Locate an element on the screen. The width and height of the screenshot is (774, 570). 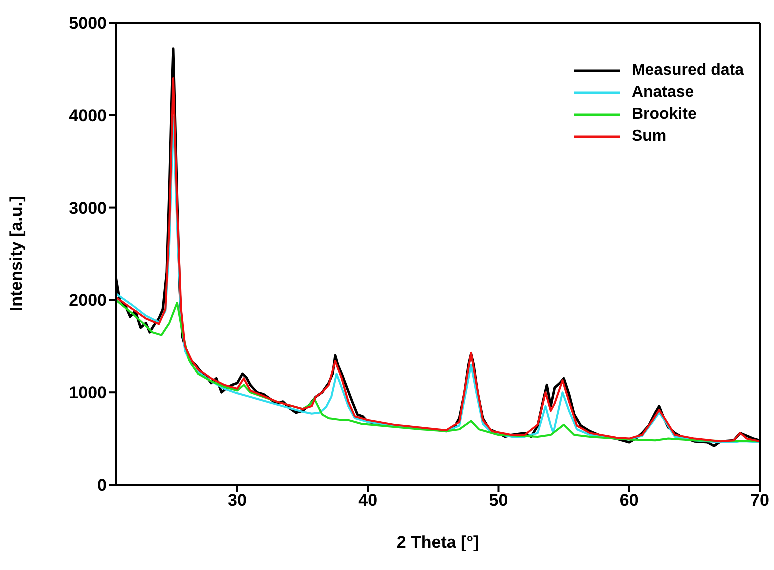
y-tick-label: 5000 is located at coordinates (88, 24).